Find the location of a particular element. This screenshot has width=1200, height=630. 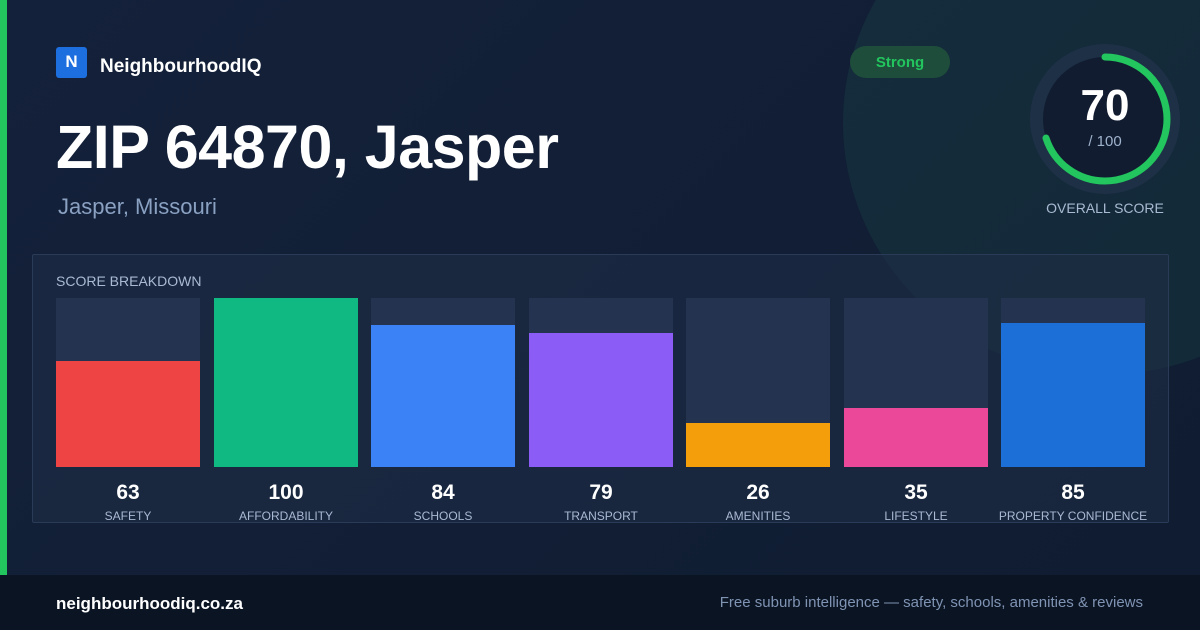

overall-score-max: / 100 is located at coordinates (1105, 141).